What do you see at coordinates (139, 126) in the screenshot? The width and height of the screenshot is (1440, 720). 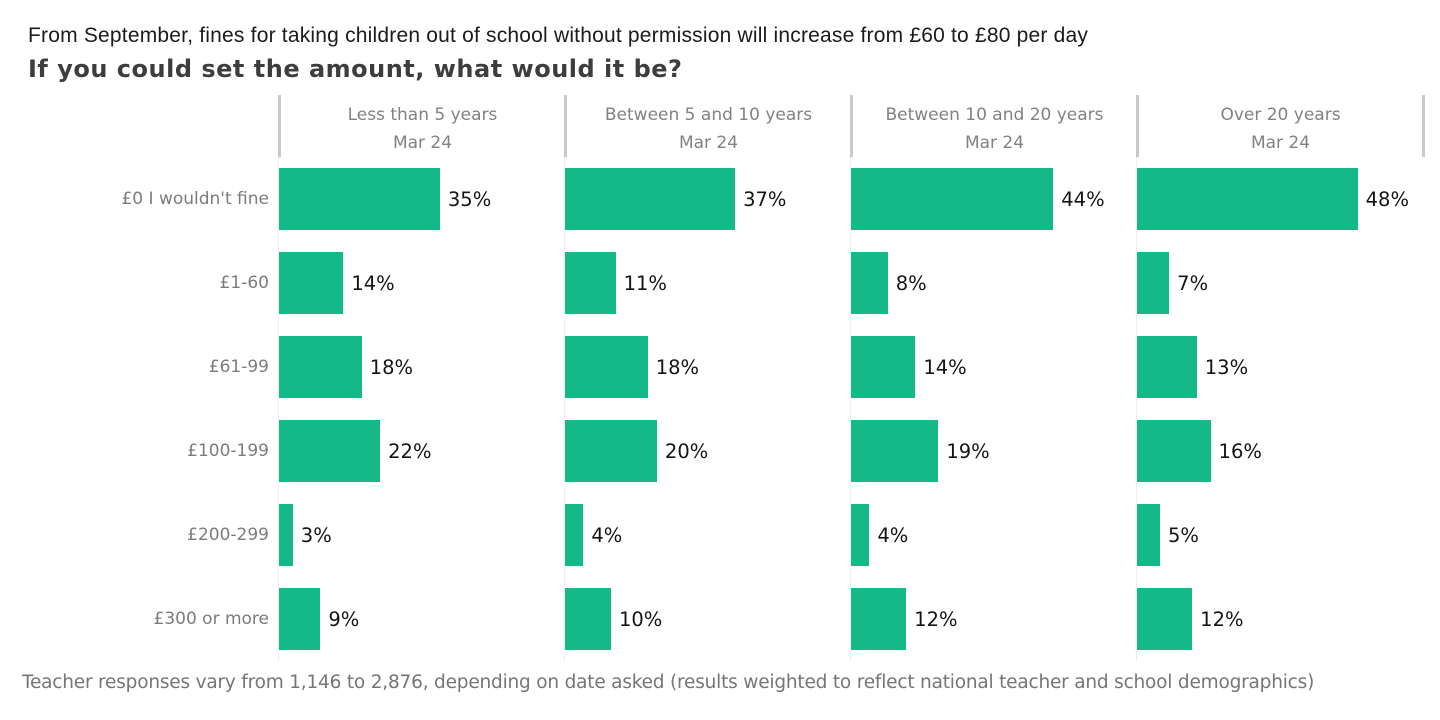 I see `labels-header-spacer` at bounding box center [139, 126].